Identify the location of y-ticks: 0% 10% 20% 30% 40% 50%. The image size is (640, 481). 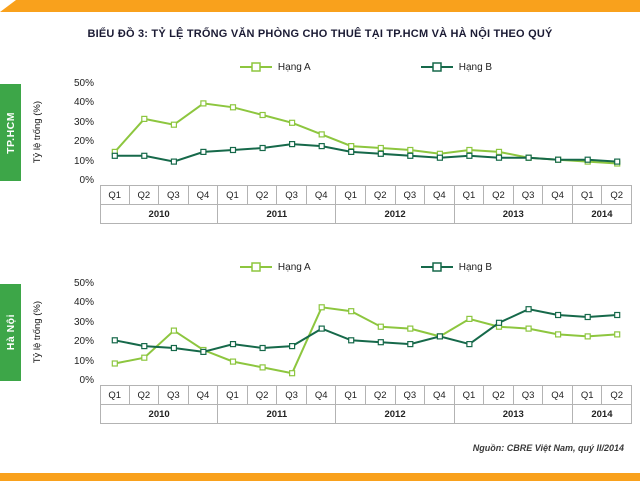
(76, 332).